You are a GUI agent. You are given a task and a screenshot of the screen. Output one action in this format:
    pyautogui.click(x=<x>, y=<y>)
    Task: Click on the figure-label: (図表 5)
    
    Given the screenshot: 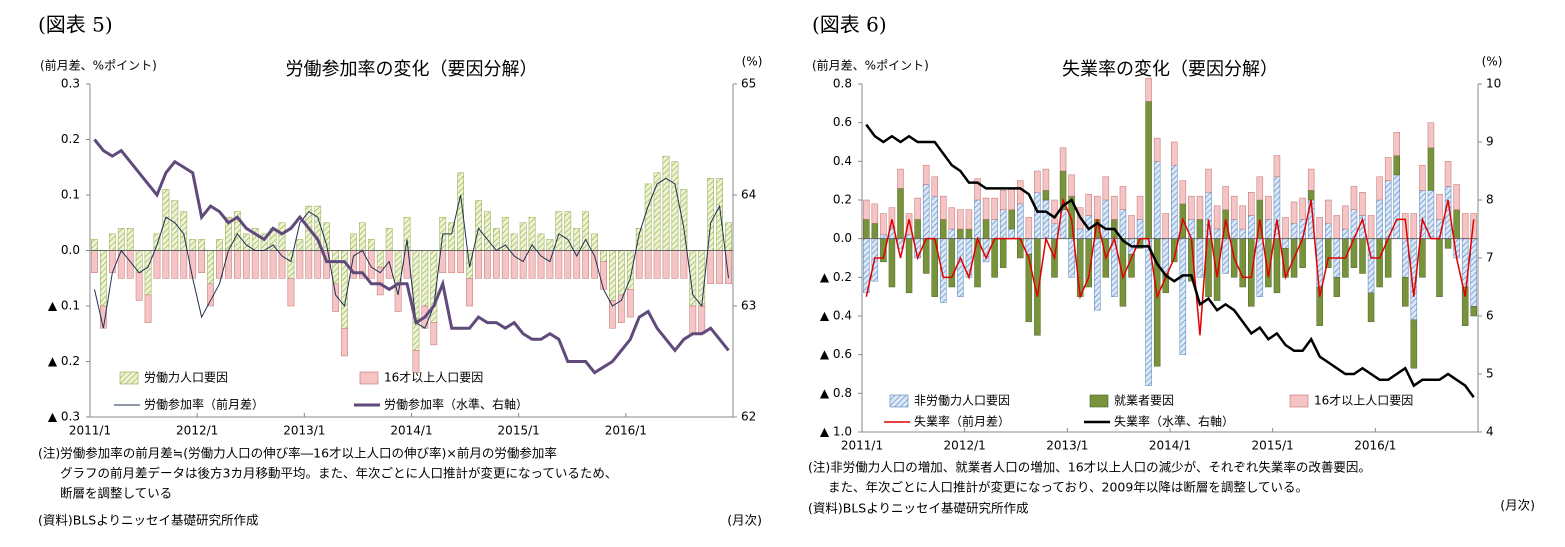 What is the action you would take?
    pyautogui.click(x=75, y=25)
    